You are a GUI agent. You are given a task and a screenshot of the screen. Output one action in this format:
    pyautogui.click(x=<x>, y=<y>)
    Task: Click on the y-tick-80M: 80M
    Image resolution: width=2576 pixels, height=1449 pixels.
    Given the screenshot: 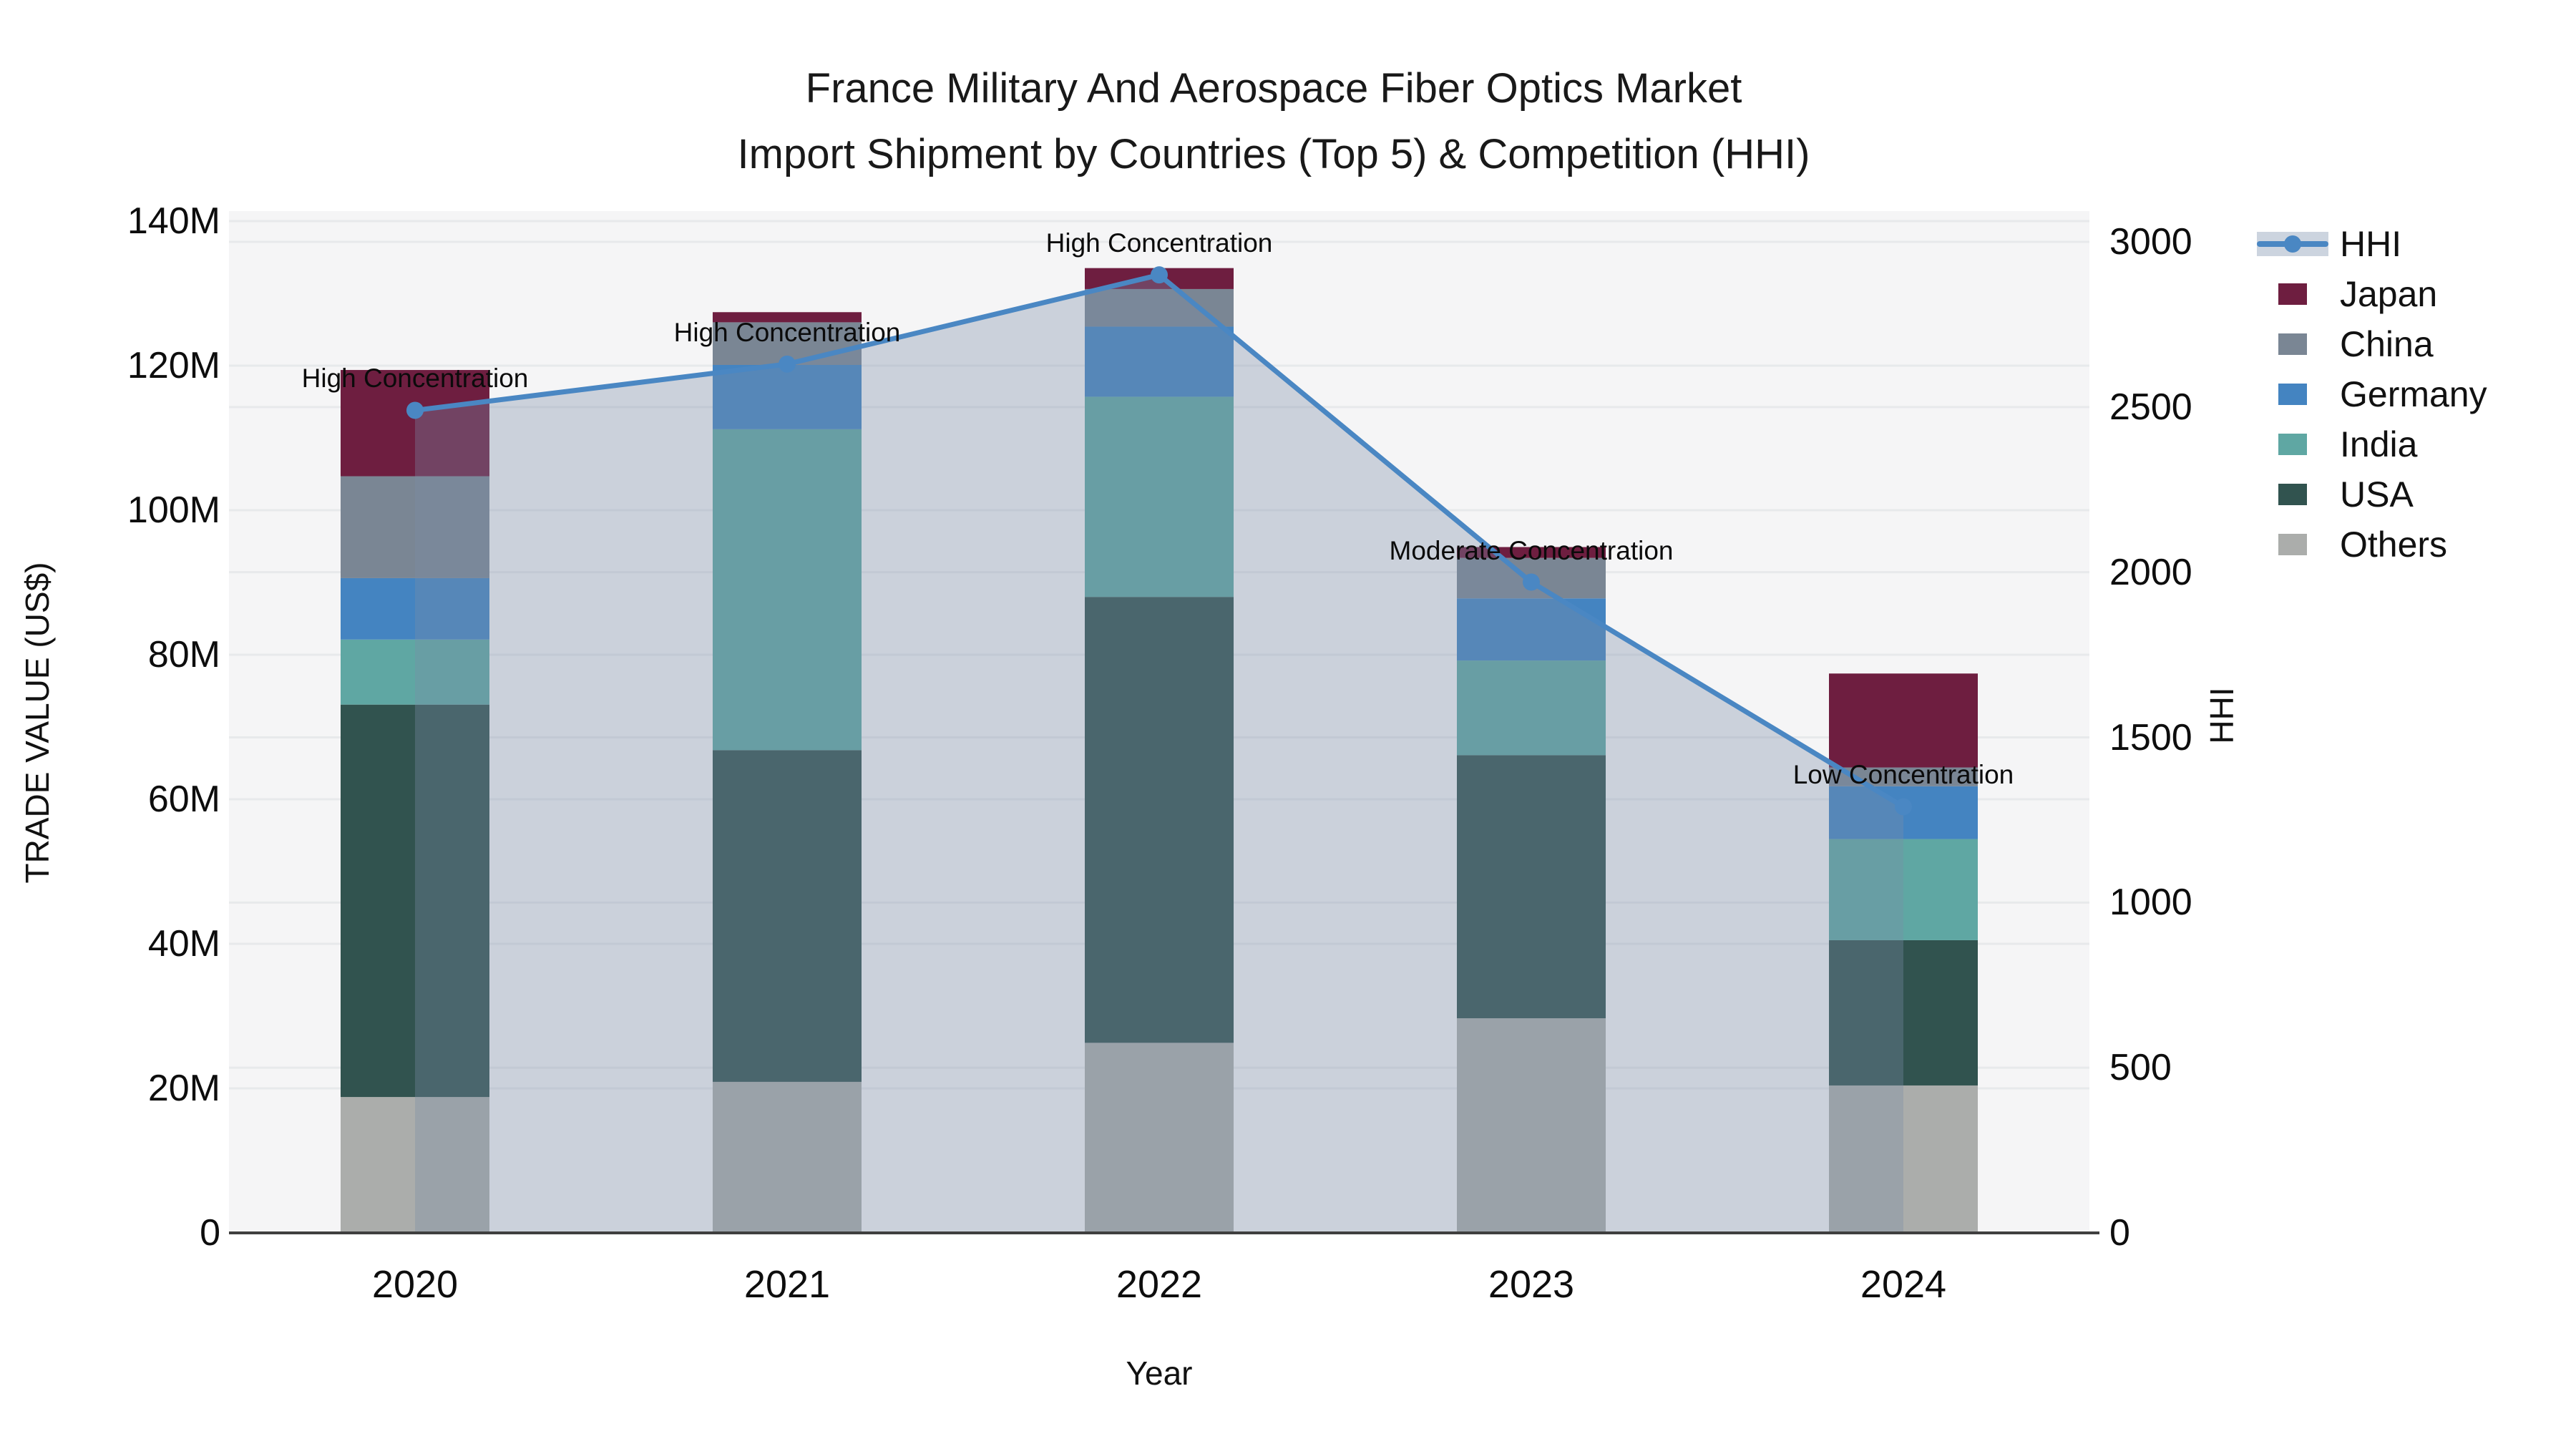 What is the action you would take?
    pyautogui.click(x=183, y=654)
    